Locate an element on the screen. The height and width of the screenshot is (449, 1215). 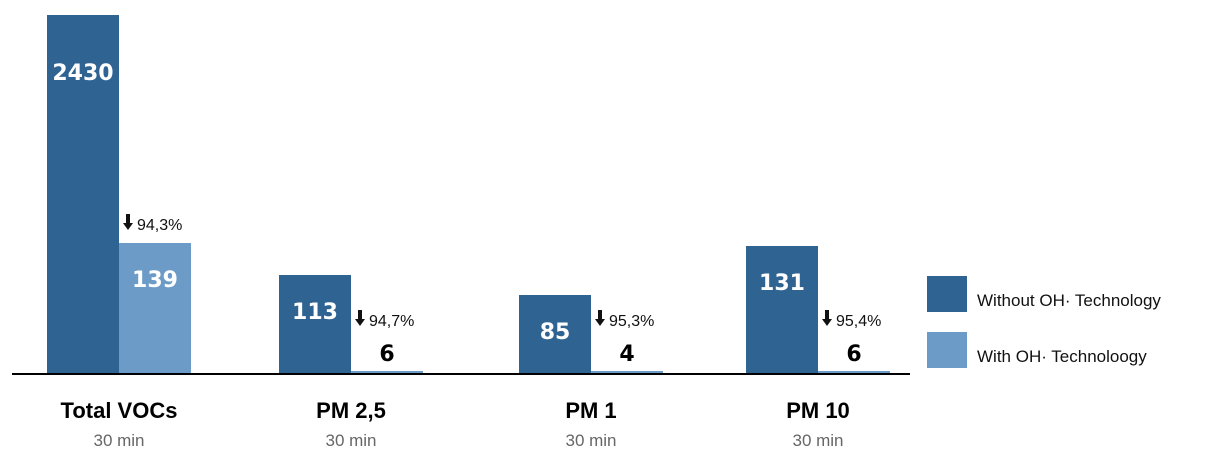
value-label-with-1: 6 is located at coordinates (386, 354).